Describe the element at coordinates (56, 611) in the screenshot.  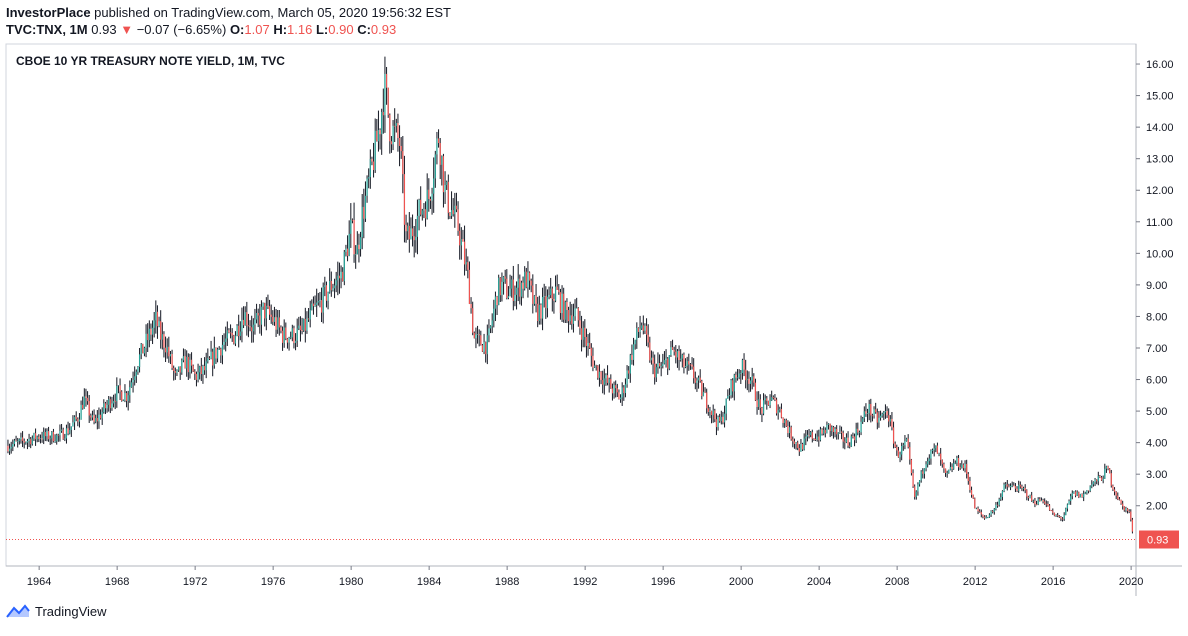
I see `tradingview-brand: TradingView` at that location.